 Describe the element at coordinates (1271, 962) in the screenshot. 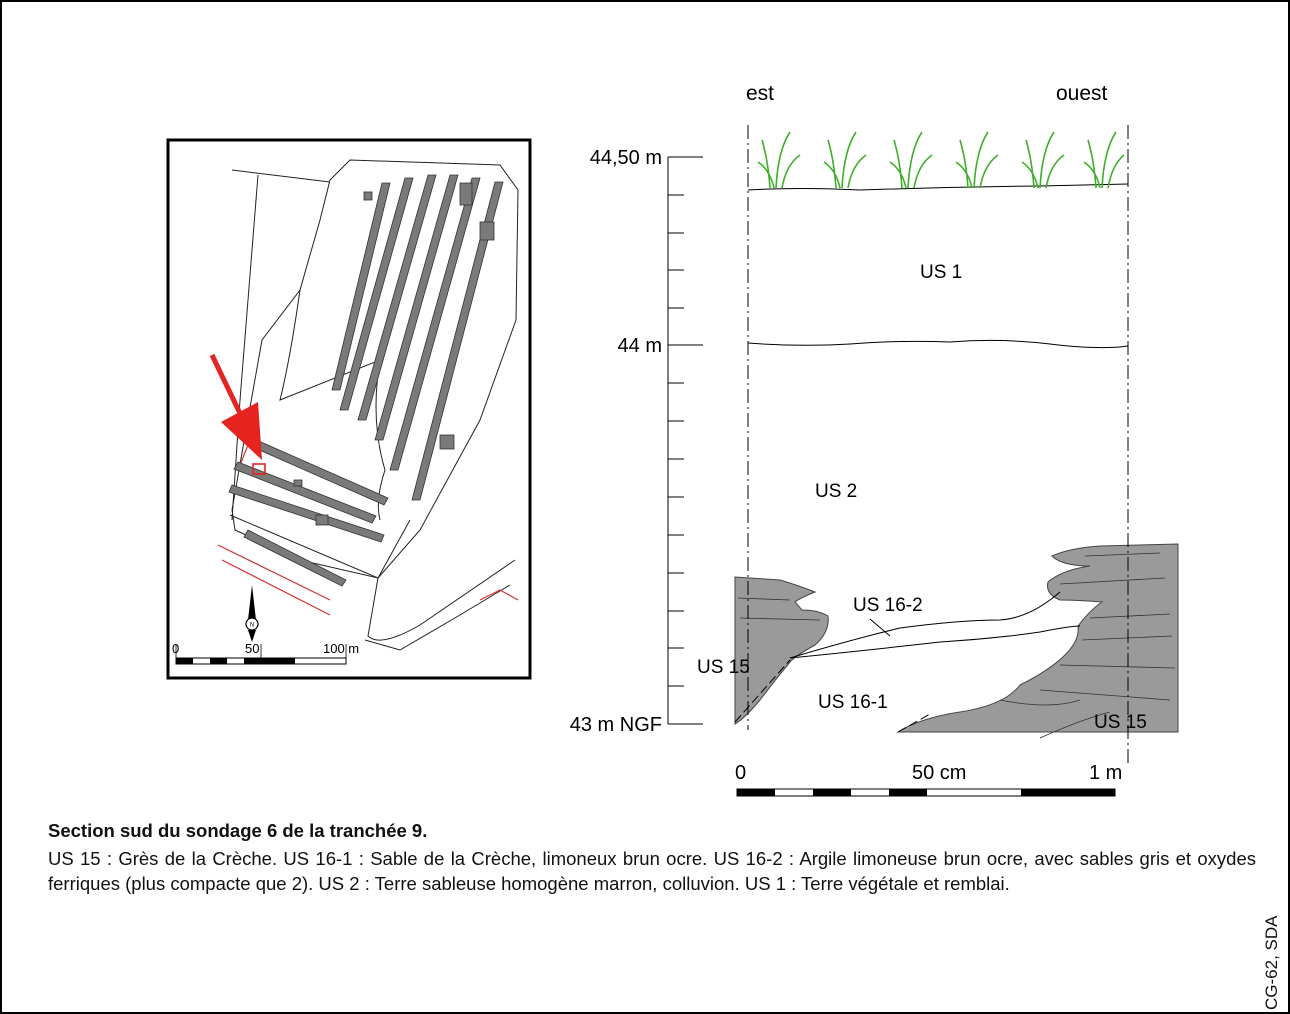

I see `credit-label: CG-62, SDA` at that location.